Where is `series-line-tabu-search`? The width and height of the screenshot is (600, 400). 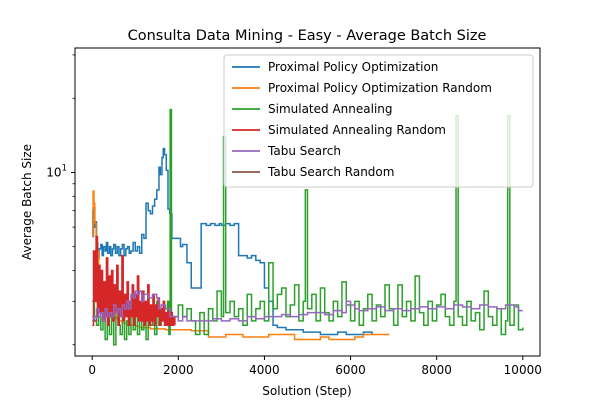 series-line-tabu-search is located at coordinates (307, 306).